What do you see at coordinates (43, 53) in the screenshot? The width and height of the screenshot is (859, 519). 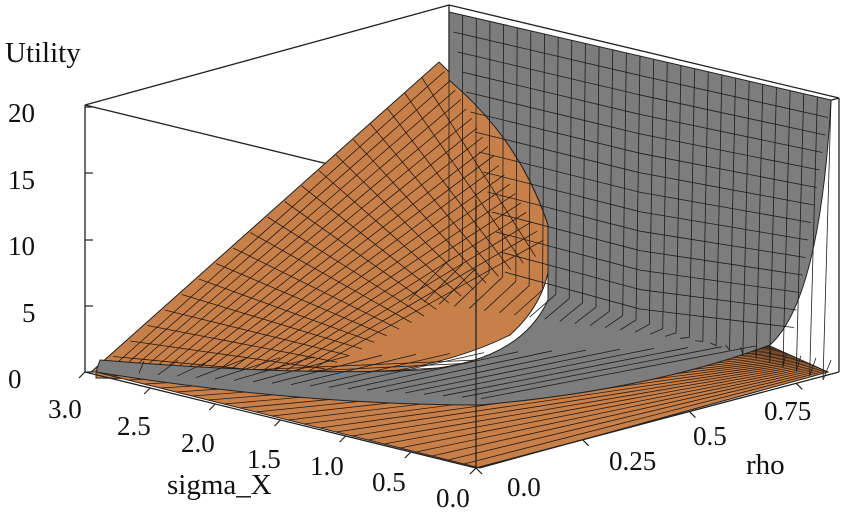 I see `z-axis-title: Utility` at bounding box center [43, 53].